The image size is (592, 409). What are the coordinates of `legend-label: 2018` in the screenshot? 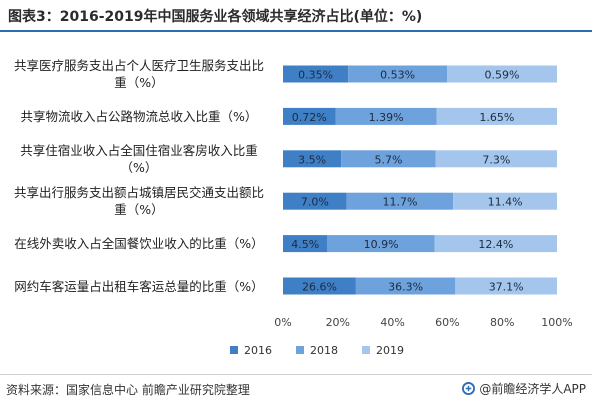 It's located at (324, 350).